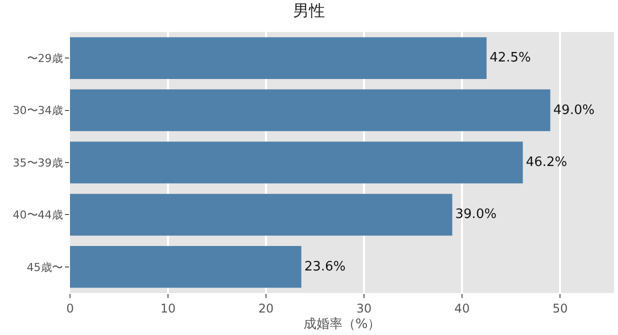 This screenshot has height=335, width=618. What do you see at coordinates (342, 324) in the screenshot?
I see `x-axis-title: 成婚率（%）` at bounding box center [342, 324].